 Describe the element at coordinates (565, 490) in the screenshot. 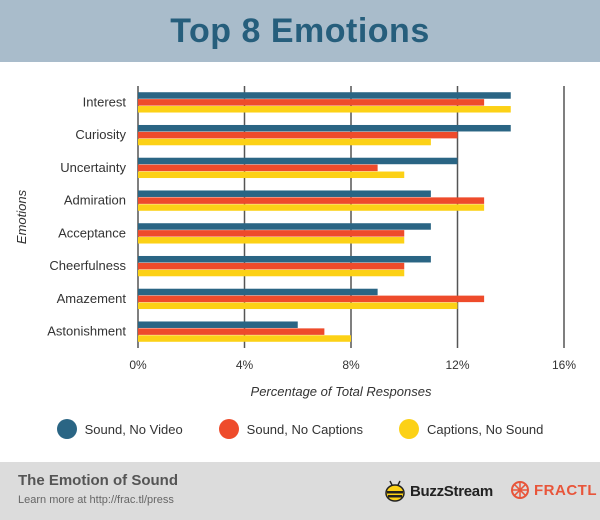

I see `fractl-logo-text: FRACTL` at that location.